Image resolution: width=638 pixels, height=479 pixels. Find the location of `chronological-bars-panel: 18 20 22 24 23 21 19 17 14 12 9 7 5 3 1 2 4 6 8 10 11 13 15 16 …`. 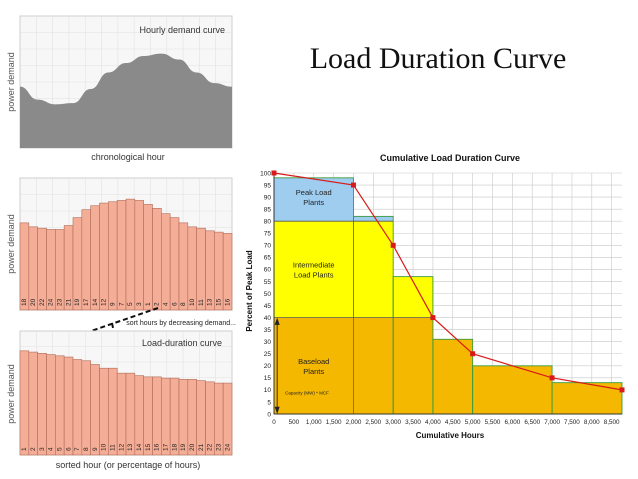

chronological-bars-panel: 18 20 22 24 23 21 19 17 14 12 9 7 5 3 1 2 4 6 8 10 11 13 15 16 … is located at coordinates (119, 244).